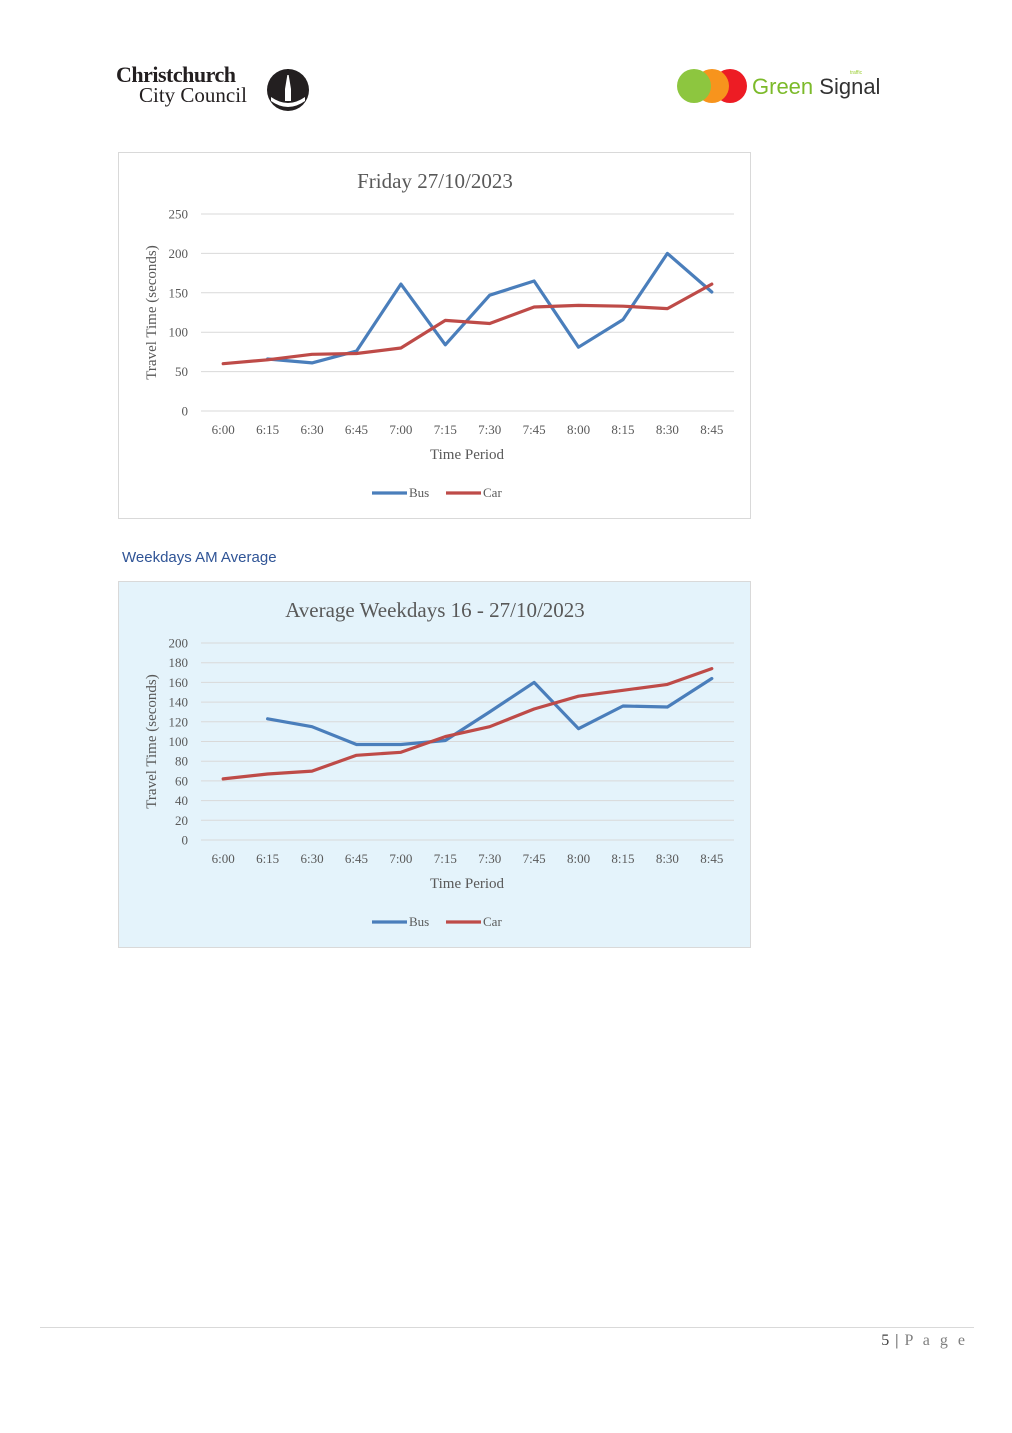  What do you see at coordinates (267, 858) in the screenshot?
I see `x-tick-label: 6:15` at bounding box center [267, 858].